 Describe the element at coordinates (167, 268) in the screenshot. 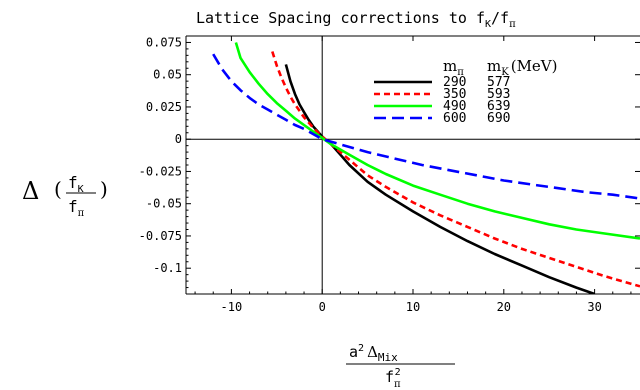

I see `y-tick-label: -0.1` at that location.